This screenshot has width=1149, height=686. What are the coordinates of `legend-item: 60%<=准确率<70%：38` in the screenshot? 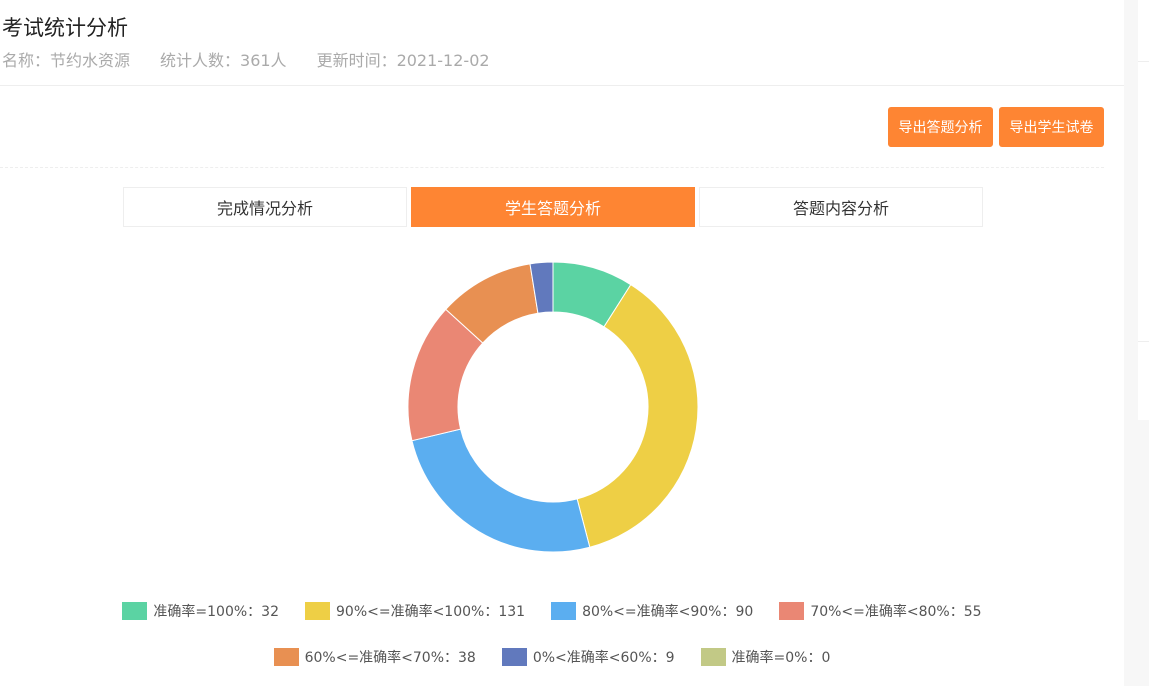 It's located at (374, 657).